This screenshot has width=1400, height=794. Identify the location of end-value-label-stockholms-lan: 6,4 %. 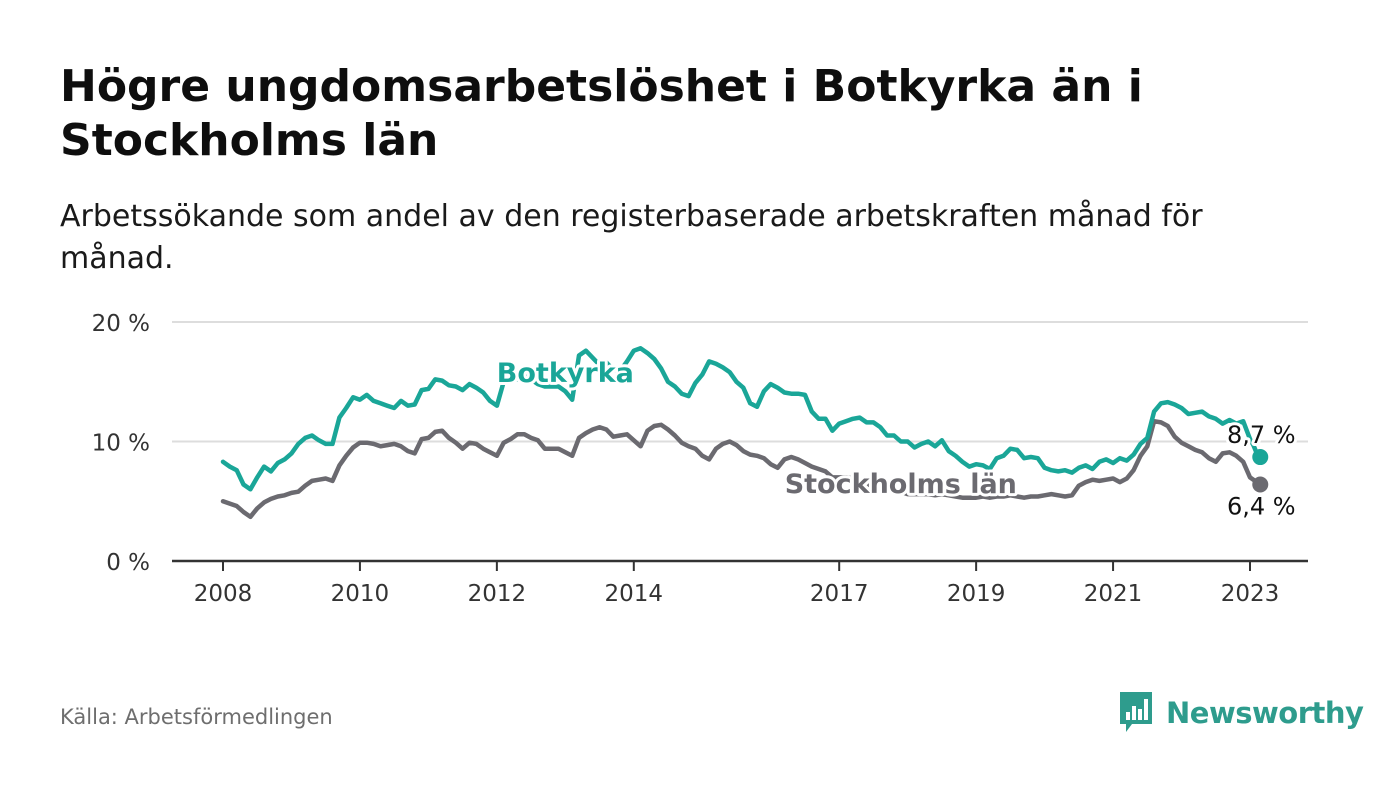
(1261, 507).